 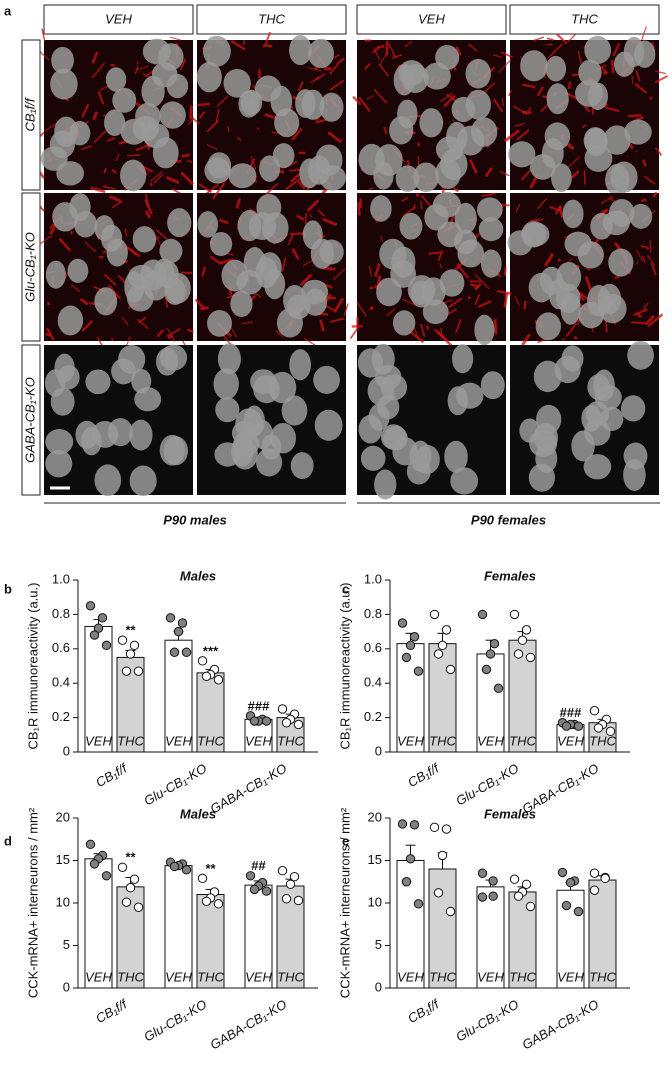 What do you see at coordinates (258, 865) in the screenshot?
I see `significance-label: ##` at bounding box center [258, 865].